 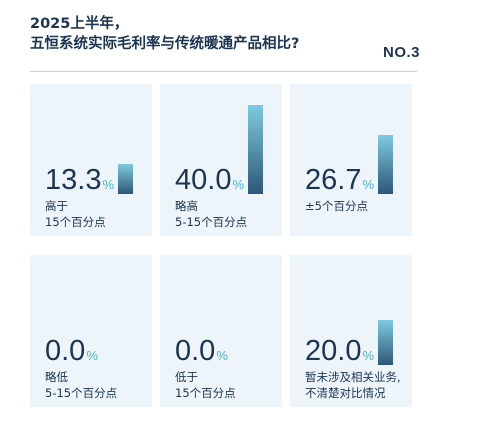 What do you see at coordinates (353, 377) in the screenshot?
I see `category-label-line: 暂未涉及相关业务,` at bounding box center [353, 377].